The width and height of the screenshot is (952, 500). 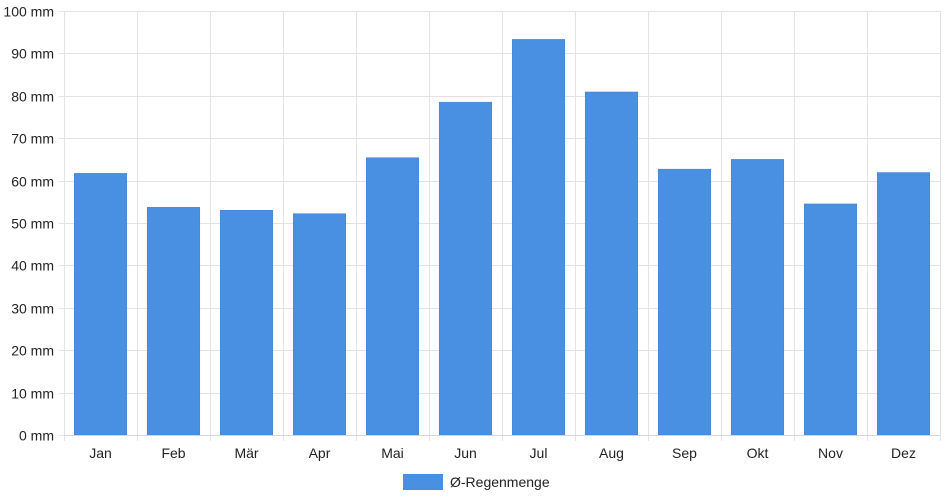 What do you see at coordinates (500, 482) in the screenshot?
I see `legend-label: Ø-Regenmenge` at bounding box center [500, 482].